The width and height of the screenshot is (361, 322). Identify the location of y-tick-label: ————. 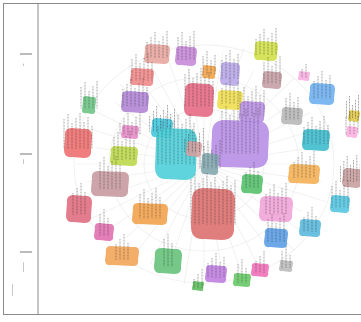
(23, 267).